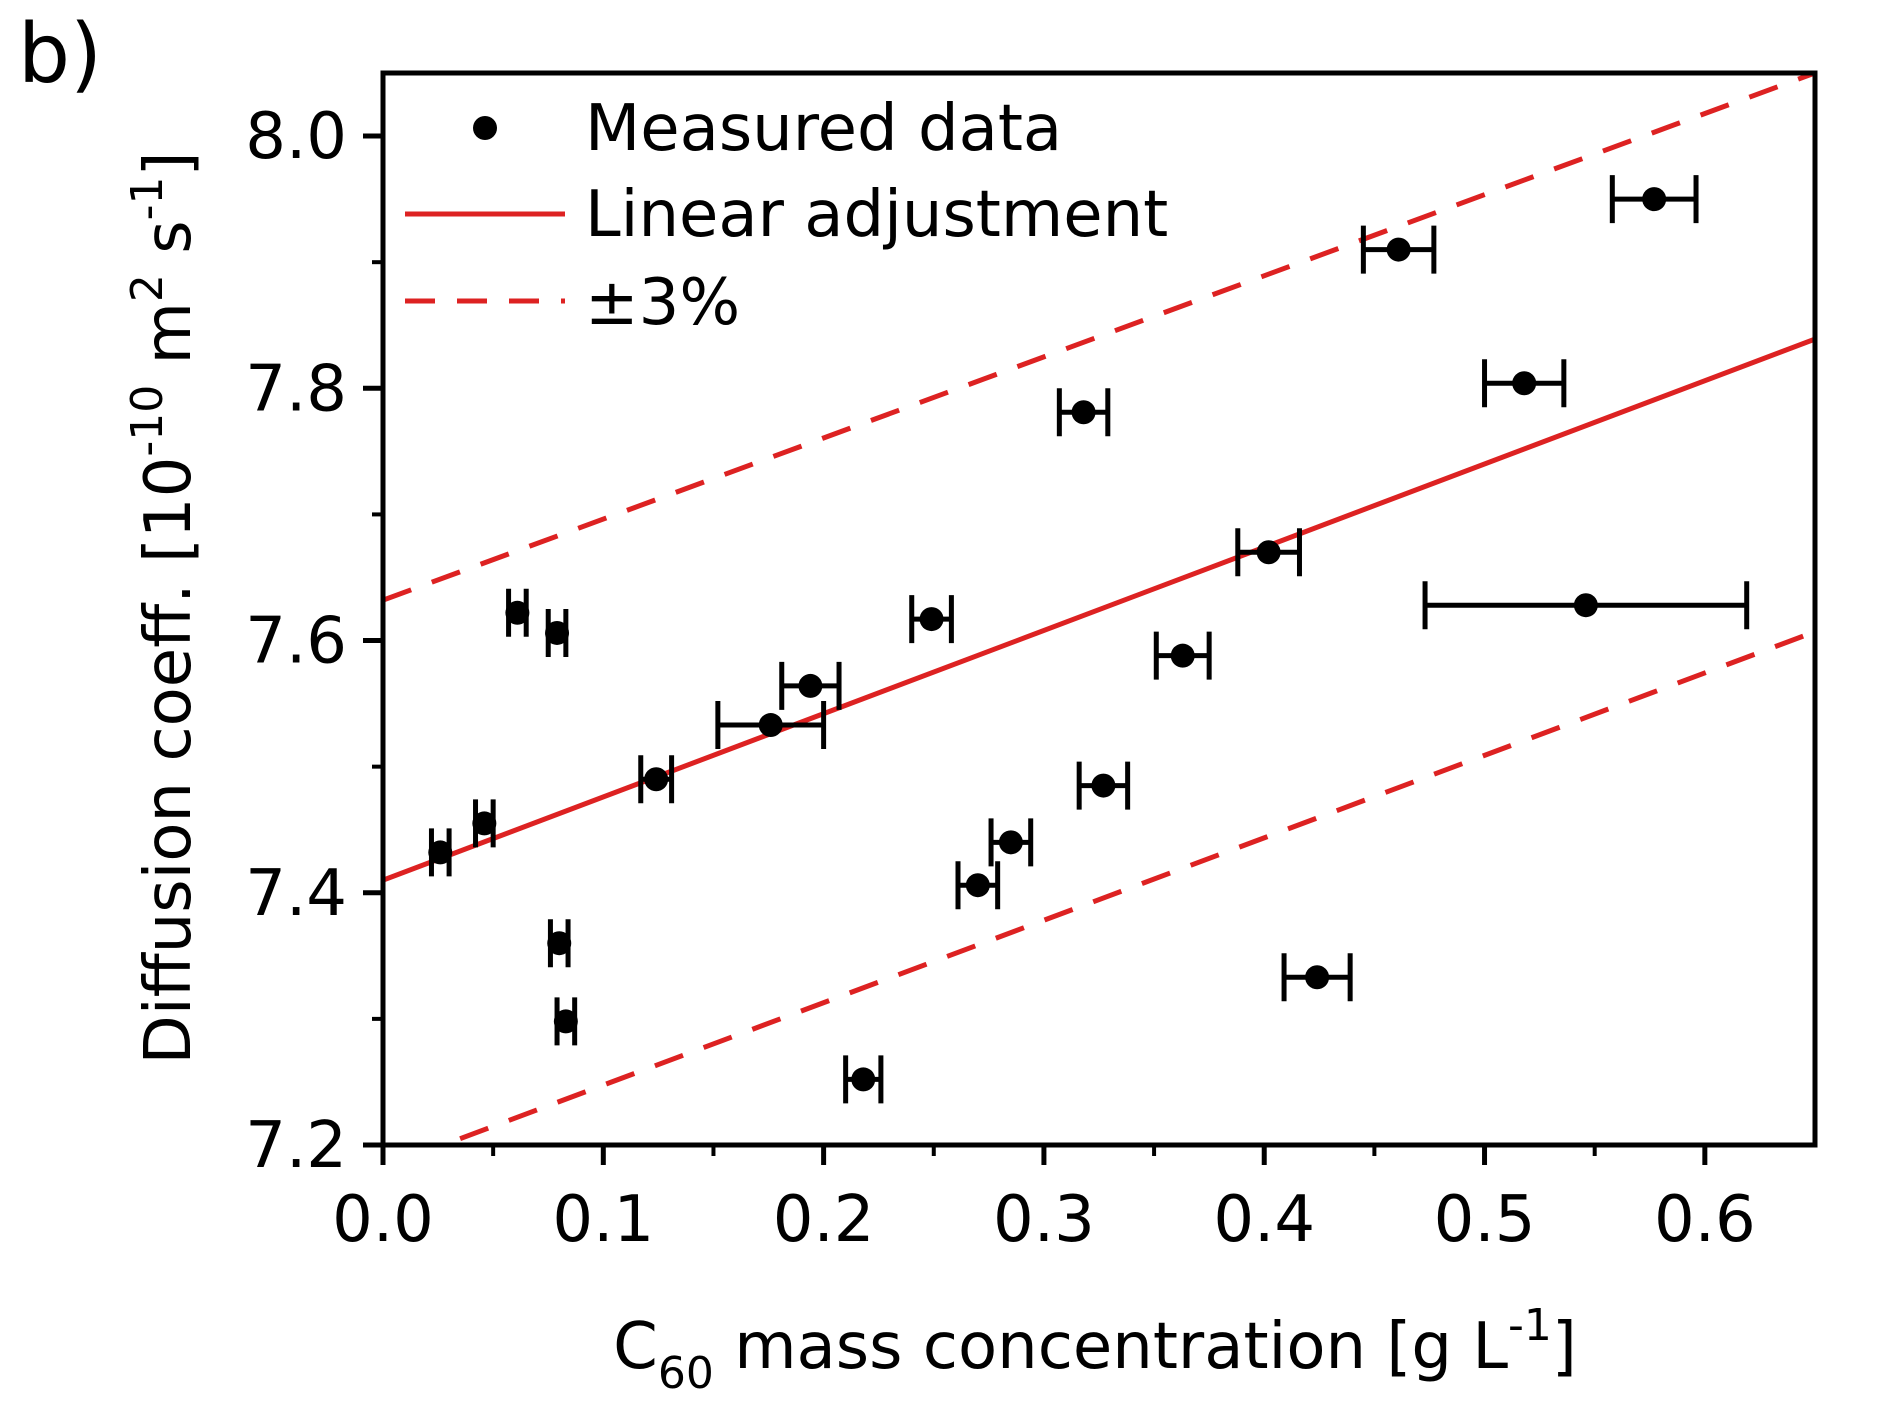 The width and height of the screenshot is (1890, 1417). Describe the element at coordinates (1705, 1220) in the screenshot. I see `x-tick-label: 0.6` at that location.